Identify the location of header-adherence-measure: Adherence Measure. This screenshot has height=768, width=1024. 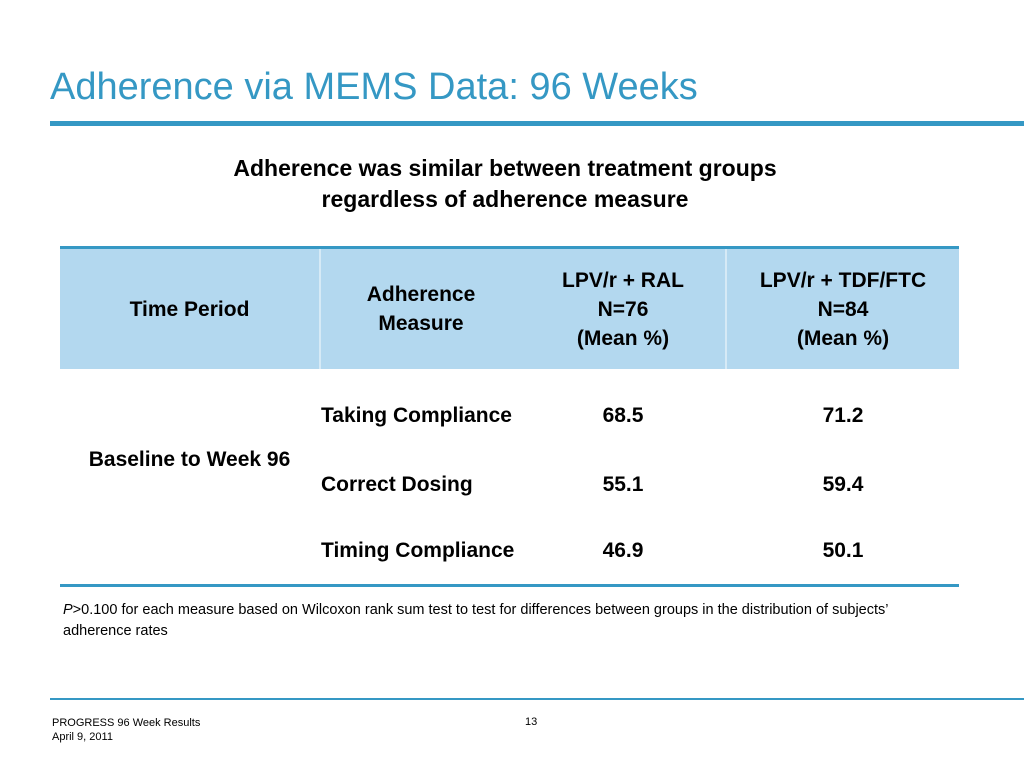
(421, 309).